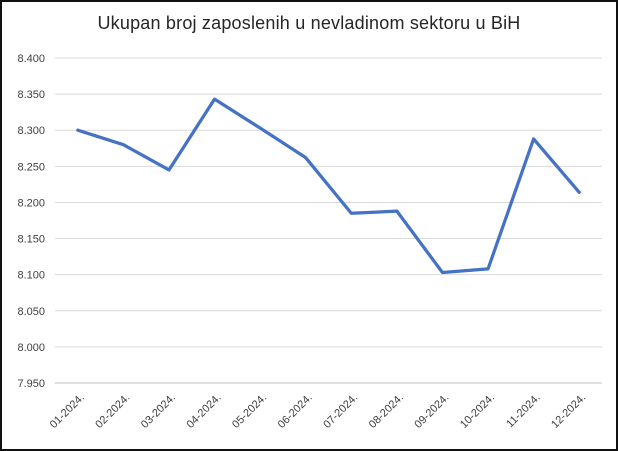 Image resolution: width=618 pixels, height=451 pixels. What do you see at coordinates (431, 411) in the screenshot?
I see `x-axis-tick-label: 09-2024.` at bounding box center [431, 411].